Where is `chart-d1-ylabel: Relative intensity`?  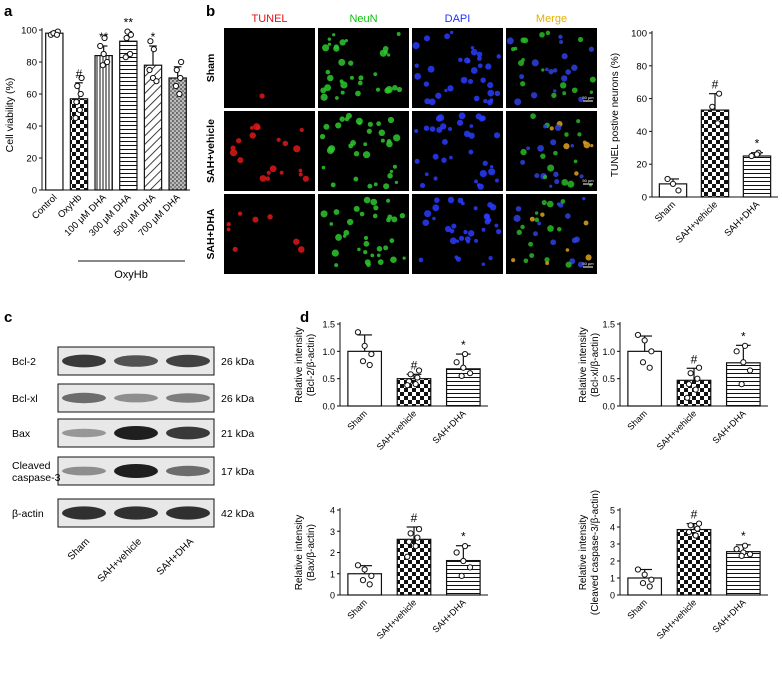 chart-d1-ylabel: Relative intensity is located at coordinates (299, 365).